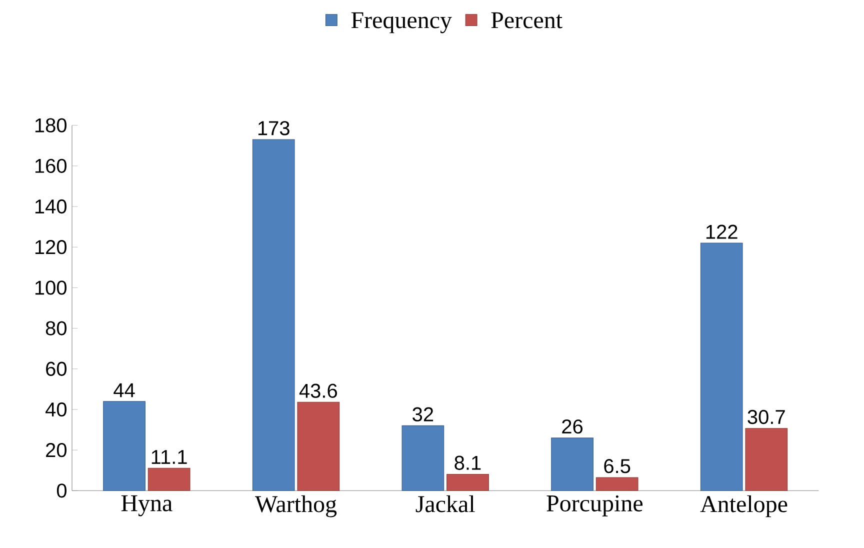 The width and height of the screenshot is (864, 548). I want to click on y-tick-label: 100, so click(50, 287).